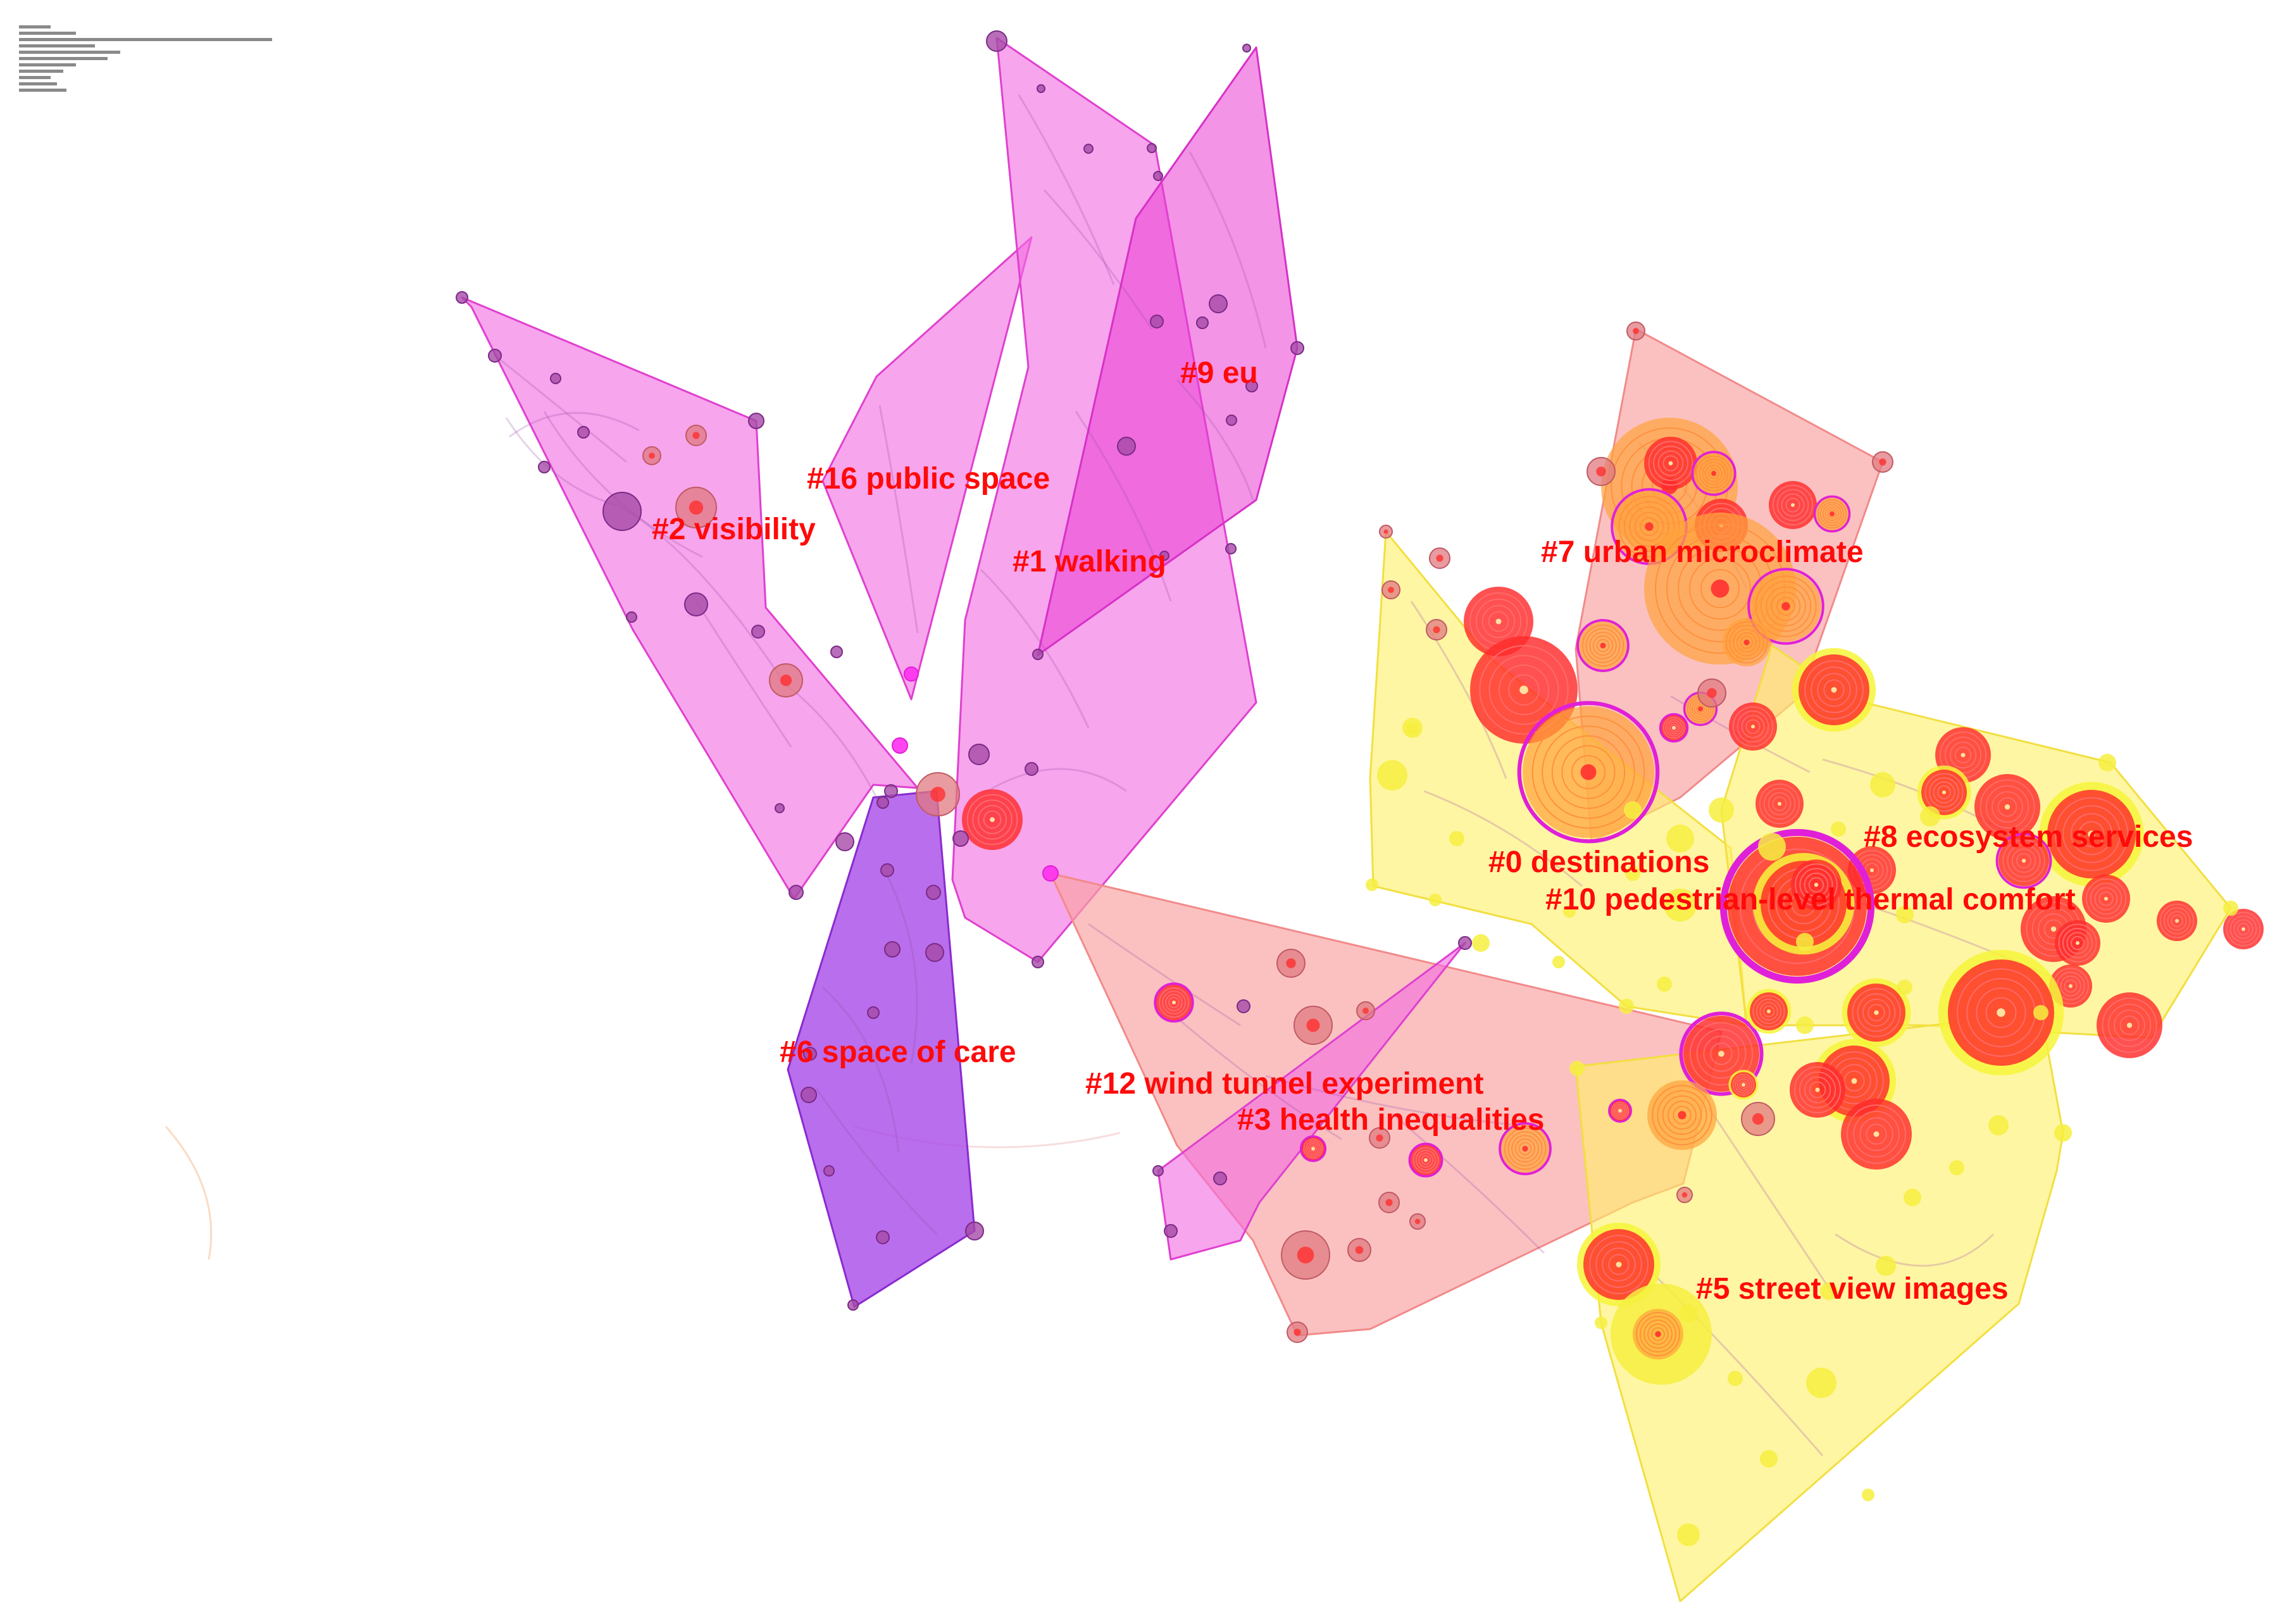 This screenshot has width=2282, height=1624. I want to click on cluster-label-10: #10 pedestrian-level thermal comfort, so click(1810, 899).